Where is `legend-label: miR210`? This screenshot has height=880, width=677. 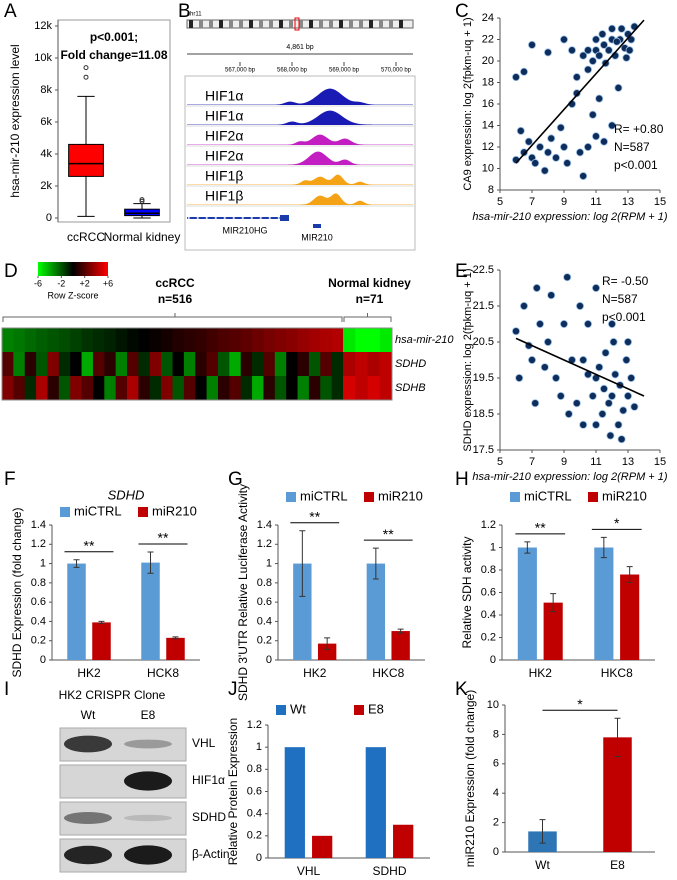 legend-label: miR210 is located at coordinates (624, 495).